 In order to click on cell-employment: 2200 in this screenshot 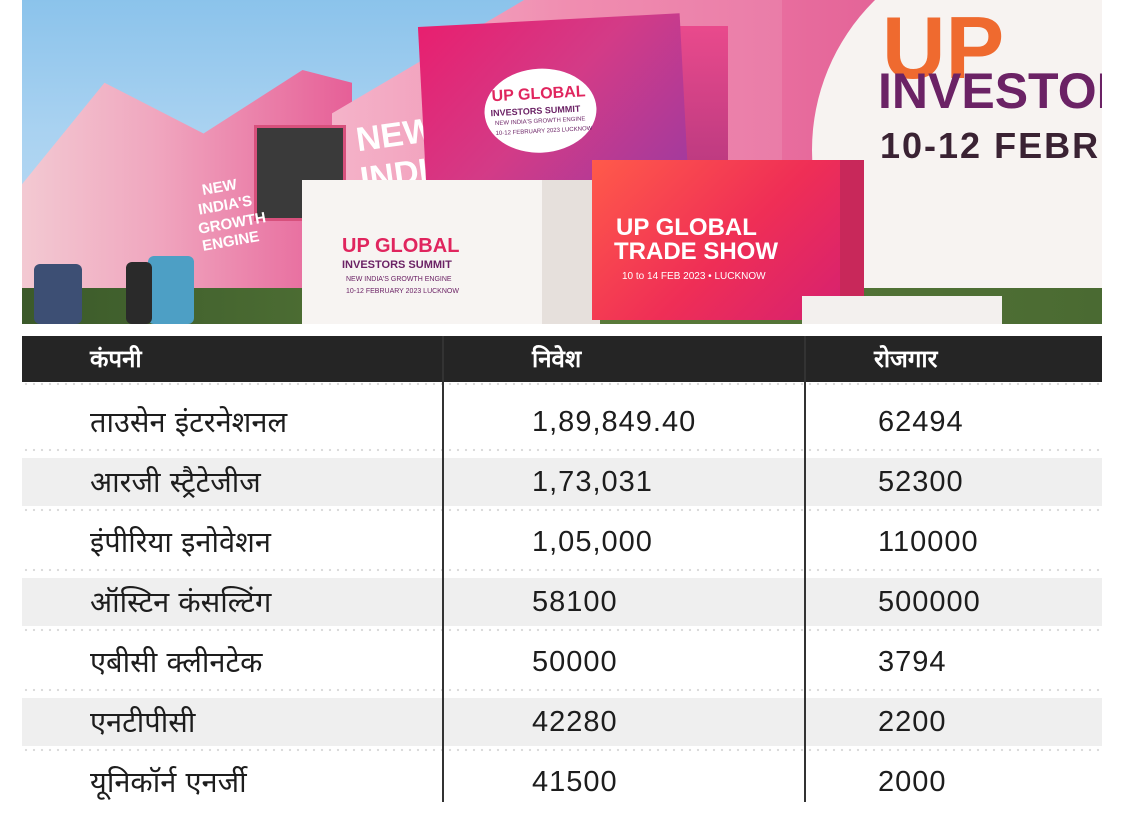, I will do `click(912, 722)`.